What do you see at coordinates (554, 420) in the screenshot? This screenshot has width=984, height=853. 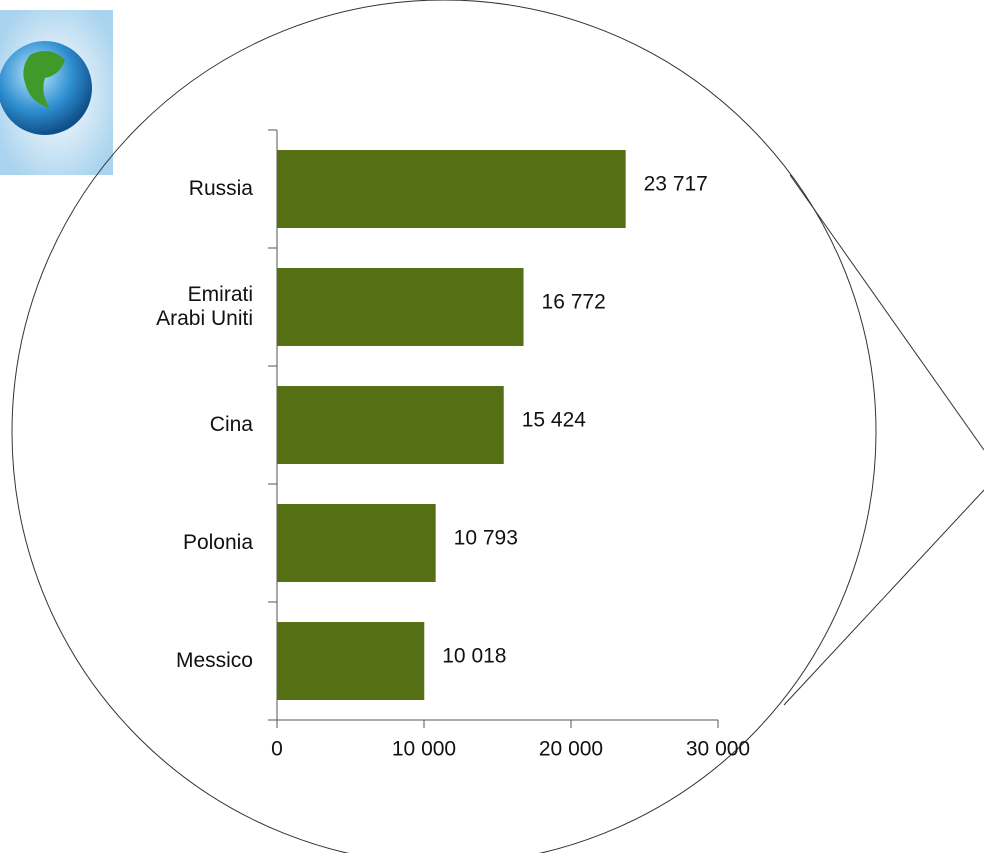 I see `value-label: 15 424` at bounding box center [554, 420].